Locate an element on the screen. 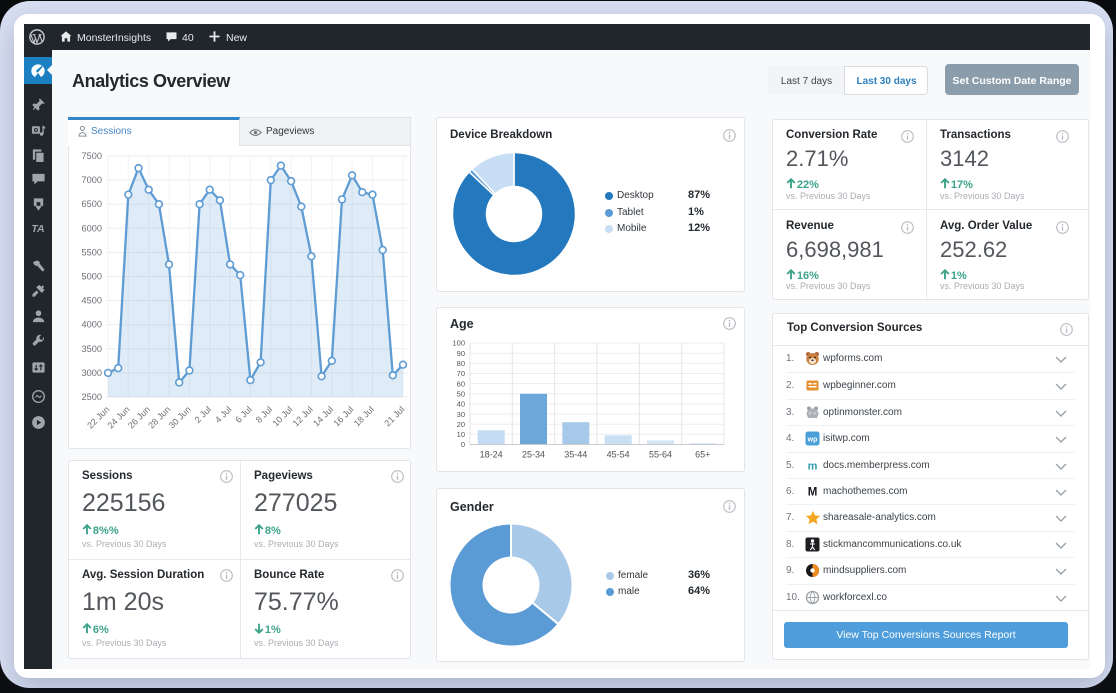 This screenshot has height=693, width=1116. svg-text: 21 Jul is located at coordinates (394, 416).